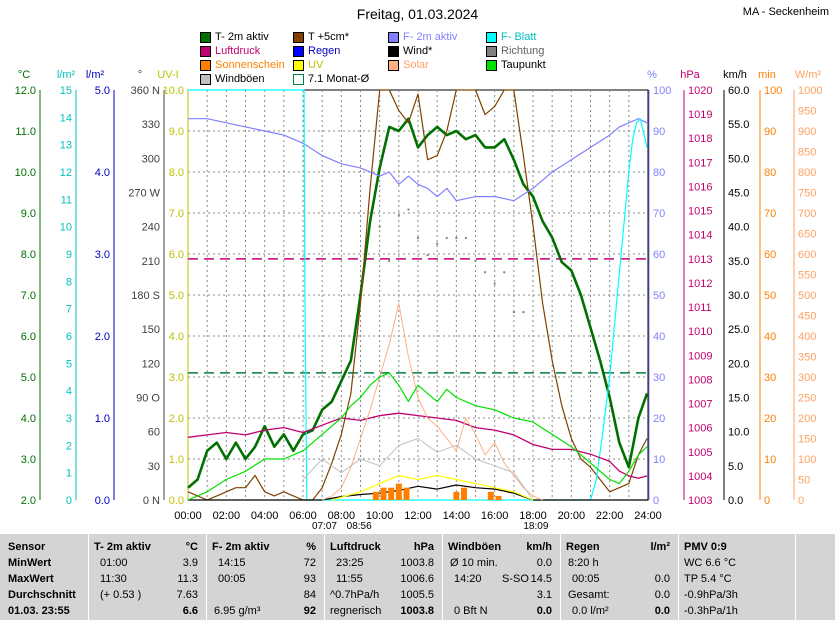 Image resolution: width=835 pixels, height=620 pixels. Describe the element at coordinates (770, 378) in the screenshot. I see `axis-tick-label: 30` at that location.